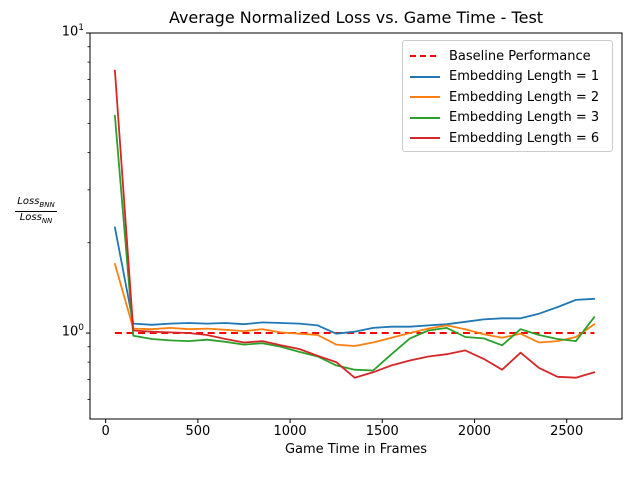 This screenshot has height=480, width=640. I want to click on x-axis-label: Game Time in Frames, so click(356, 449).